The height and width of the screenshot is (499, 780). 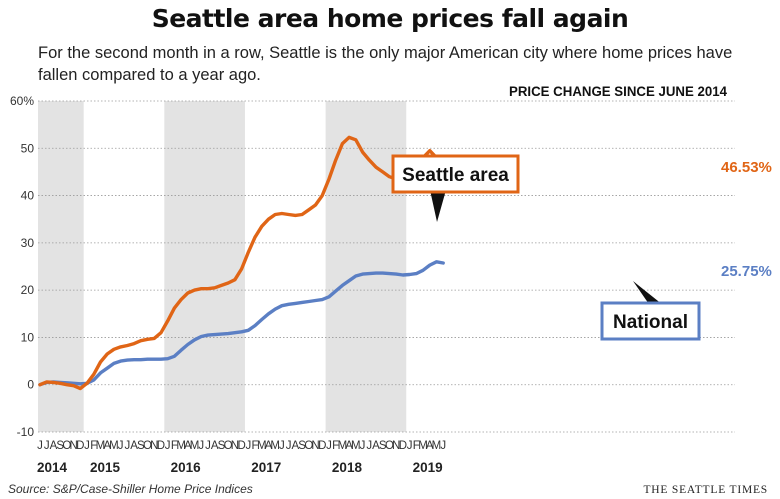 I want to click on year-label: 2014, so click(x=52, y=467).